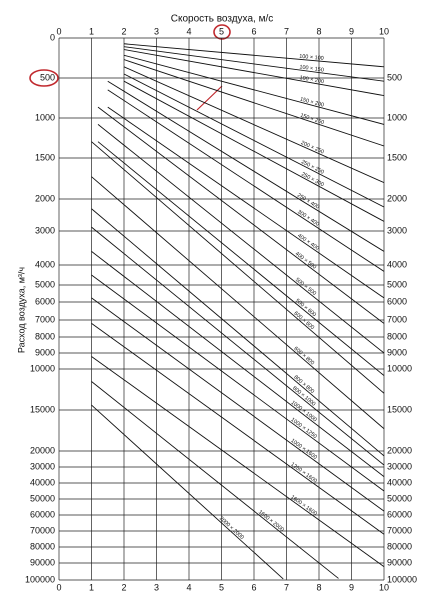 This screenshot has height=606, width=430. I want to click on y-axis-title: Расход воздуха, м³/ч, so click(21, 310).